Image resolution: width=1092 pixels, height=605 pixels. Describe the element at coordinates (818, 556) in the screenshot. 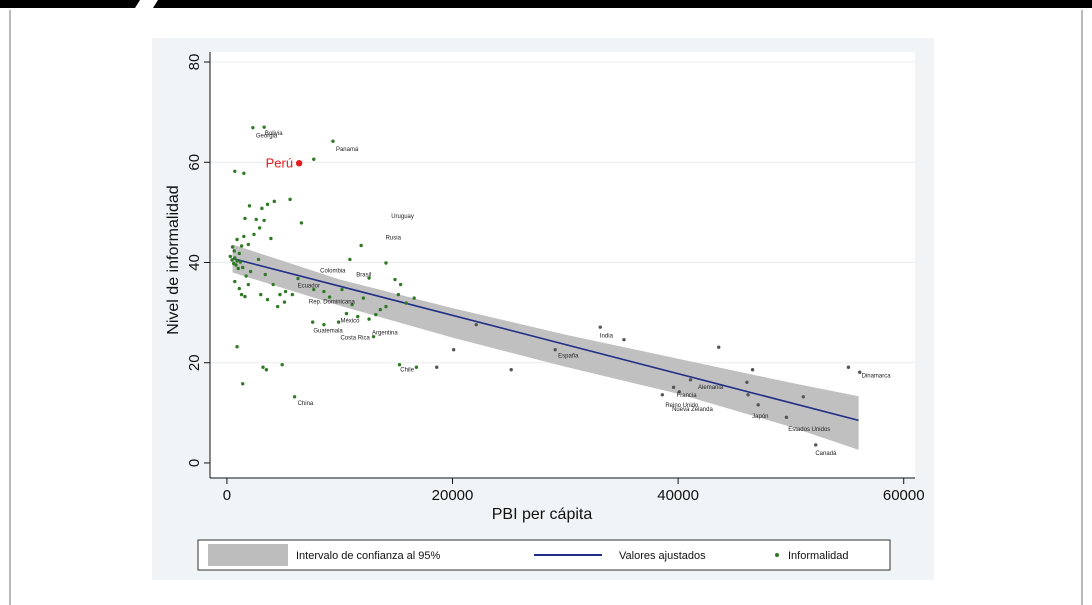

I see `legend-label-points: Informalidad` at that location.